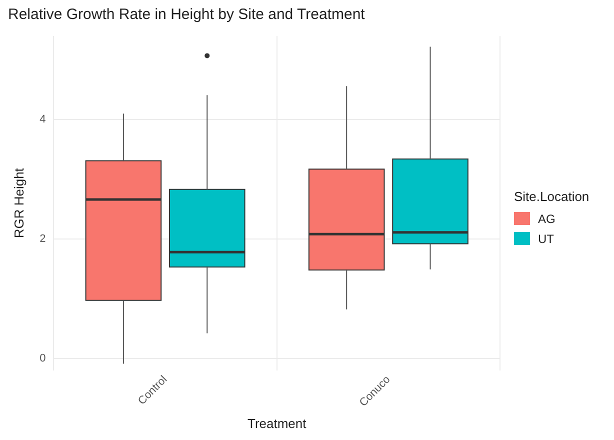 The height and width of the screenshot is (440, 614). What do you see at coordinates (277, 423) in the screenshot?
I see `x-axis-title: Treatment` at bounding box center [277, 423].